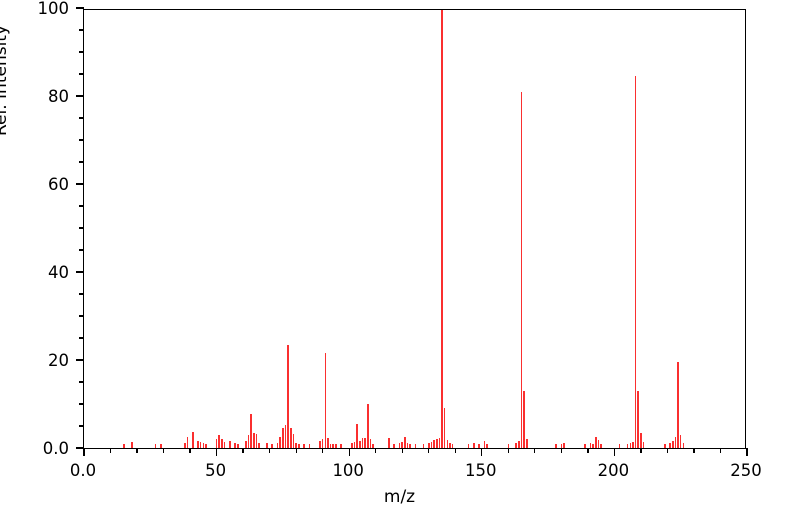 Image resolution: width=799 pixels, height=516 pixels. I want to click on y-axis-title: Rel. Intensity, so click(5, 80).